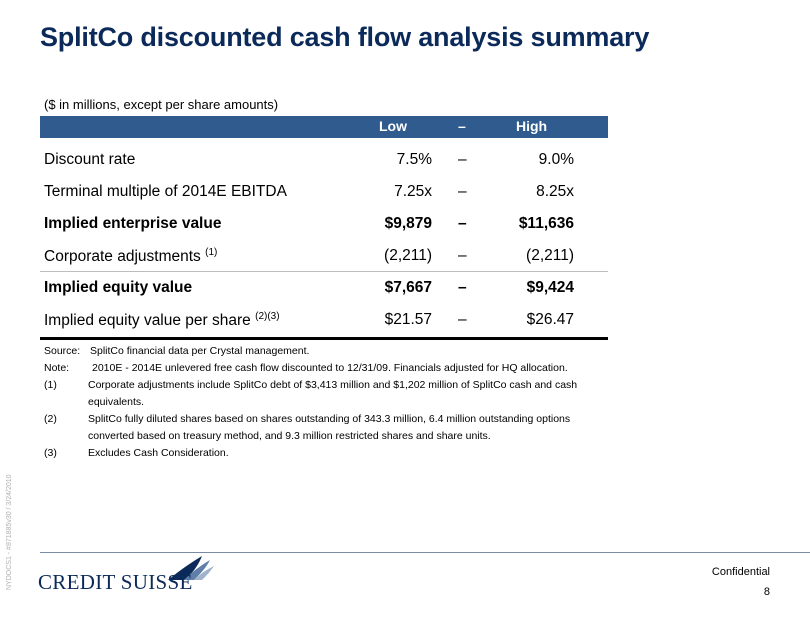 The image size is (810, 626). What do you see at coordinates (116, 402) in the screenshot?
I see `note-text: equivalents.` at bounding box center [116, 402].